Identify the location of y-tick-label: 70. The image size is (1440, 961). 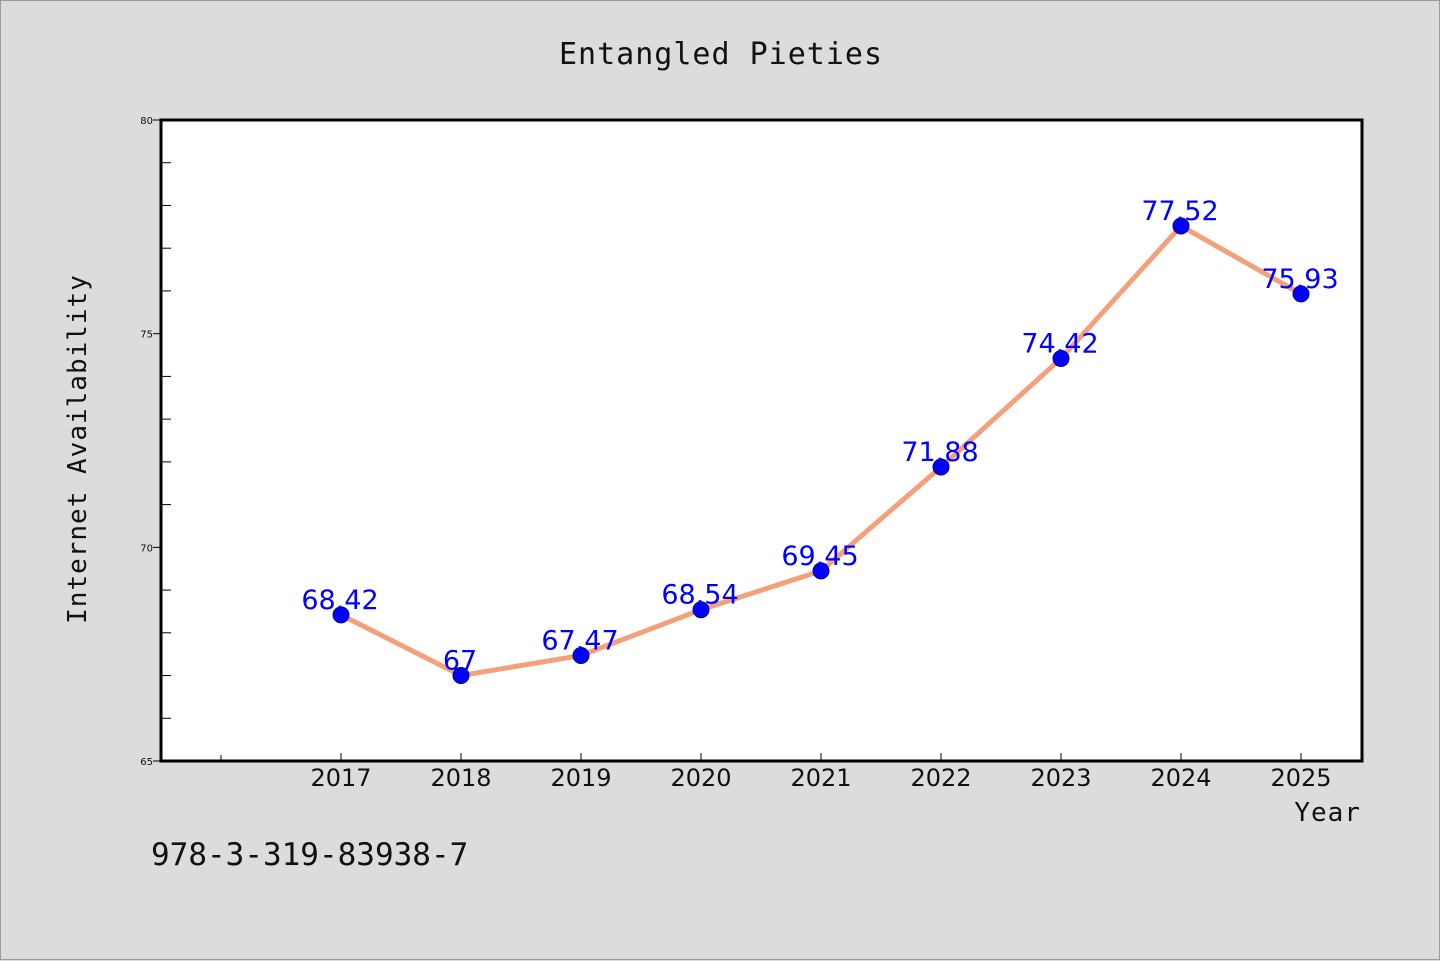
(146, 548).